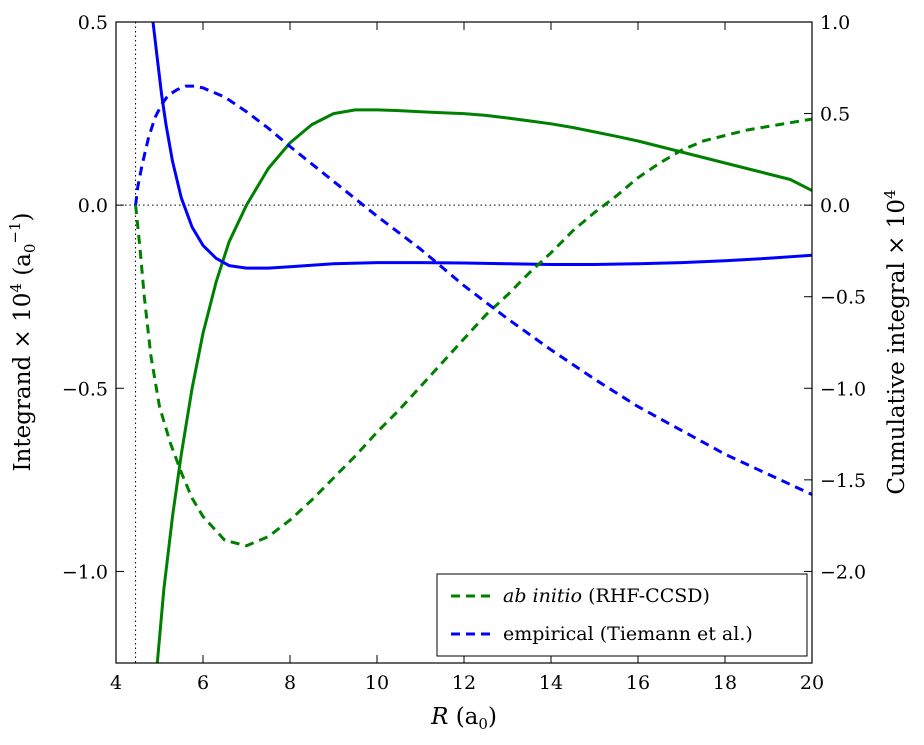 This screenshot has width=924, height=745. I want to click on left-y-tick-label: −0.5, so click(85, 389).